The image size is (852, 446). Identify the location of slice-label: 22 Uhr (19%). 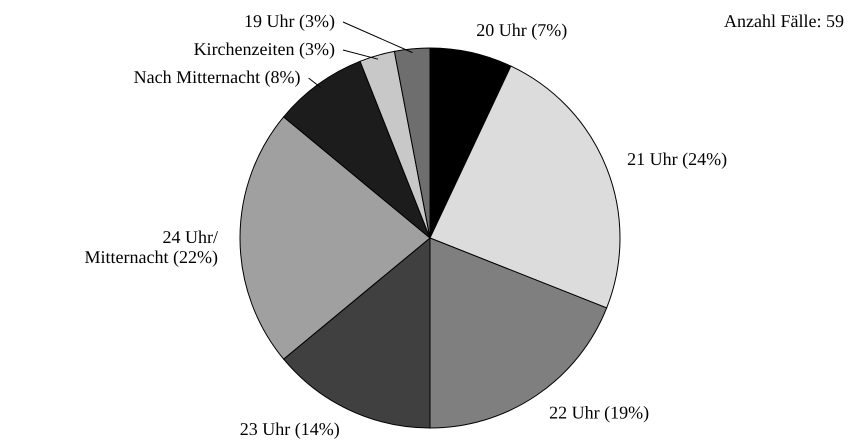
(599, 412).